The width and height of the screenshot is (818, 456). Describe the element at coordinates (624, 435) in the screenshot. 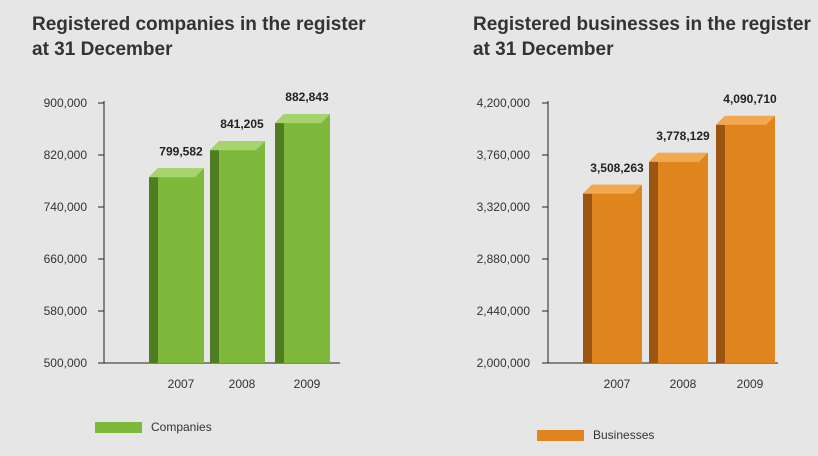

I see `legend-label: Businesses` at that location.